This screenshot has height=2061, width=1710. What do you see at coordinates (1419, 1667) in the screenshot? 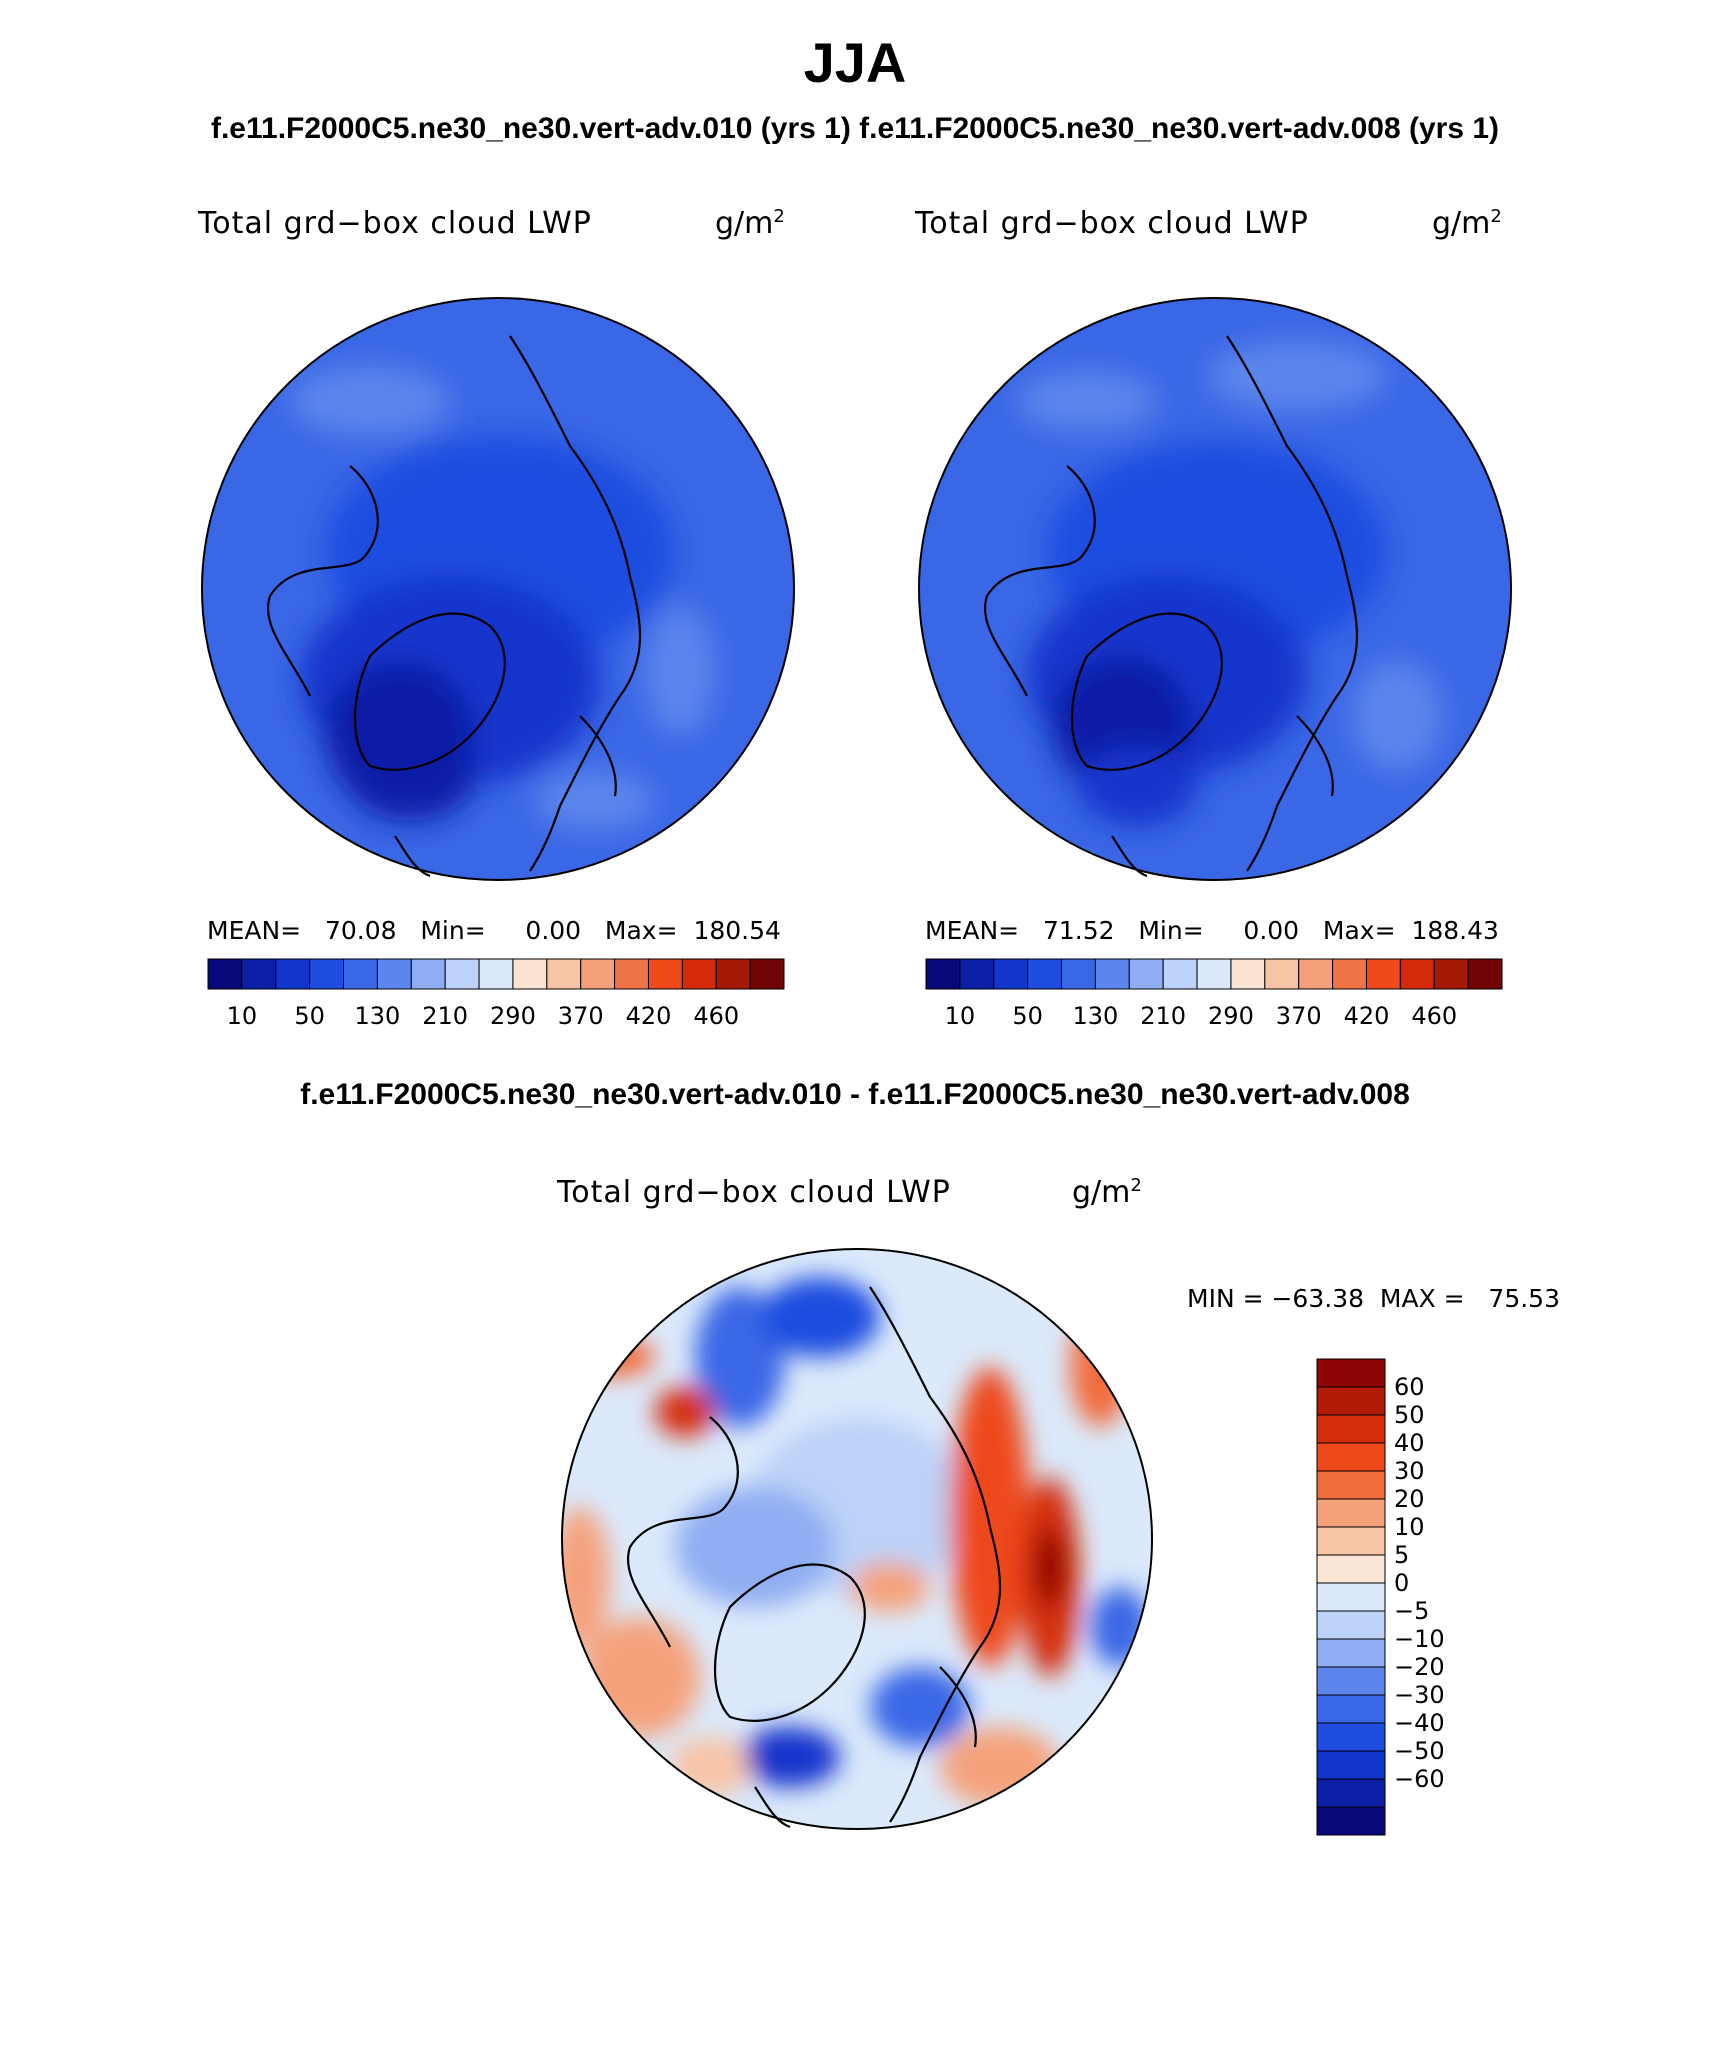
I see `diff-colorbar-tick-label: −20` at bounding box center [1419, 1667].